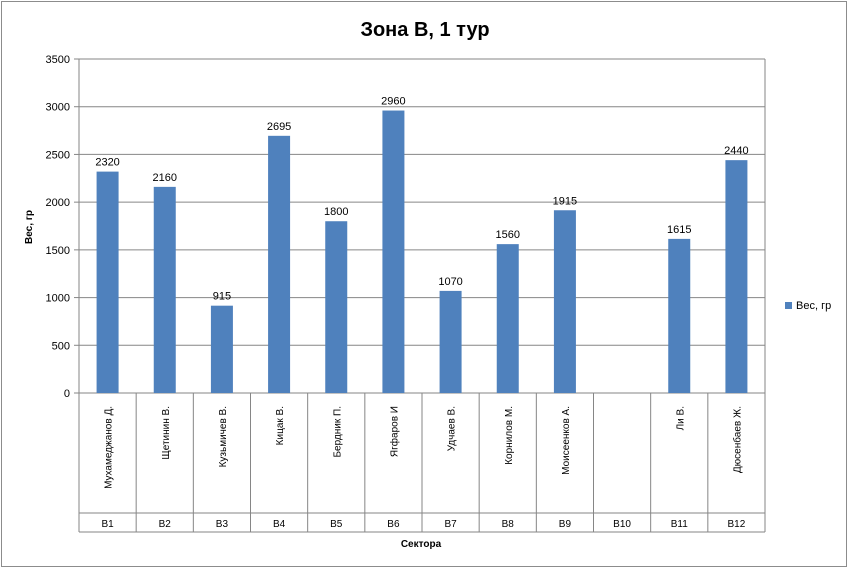 The height and width of the screenshot is (568, 848). What do you see at coordinates (109, 447) in the screenshot?
I see `category-name-label: Мухамеджанов Д.` at bounding box center [109, 447].